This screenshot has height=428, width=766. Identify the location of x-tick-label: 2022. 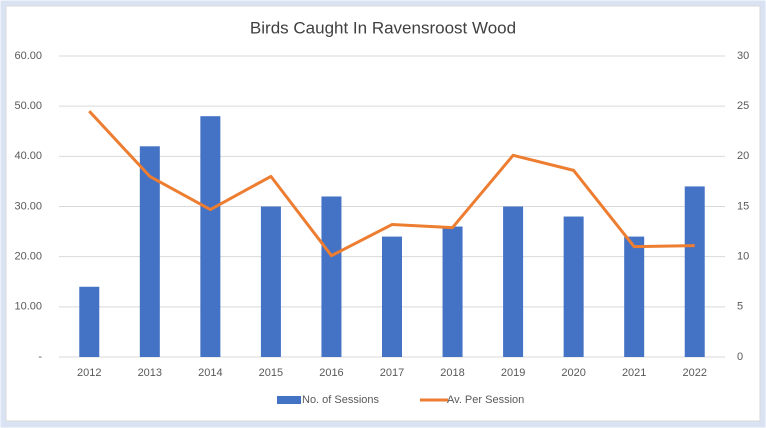
(694, 373).